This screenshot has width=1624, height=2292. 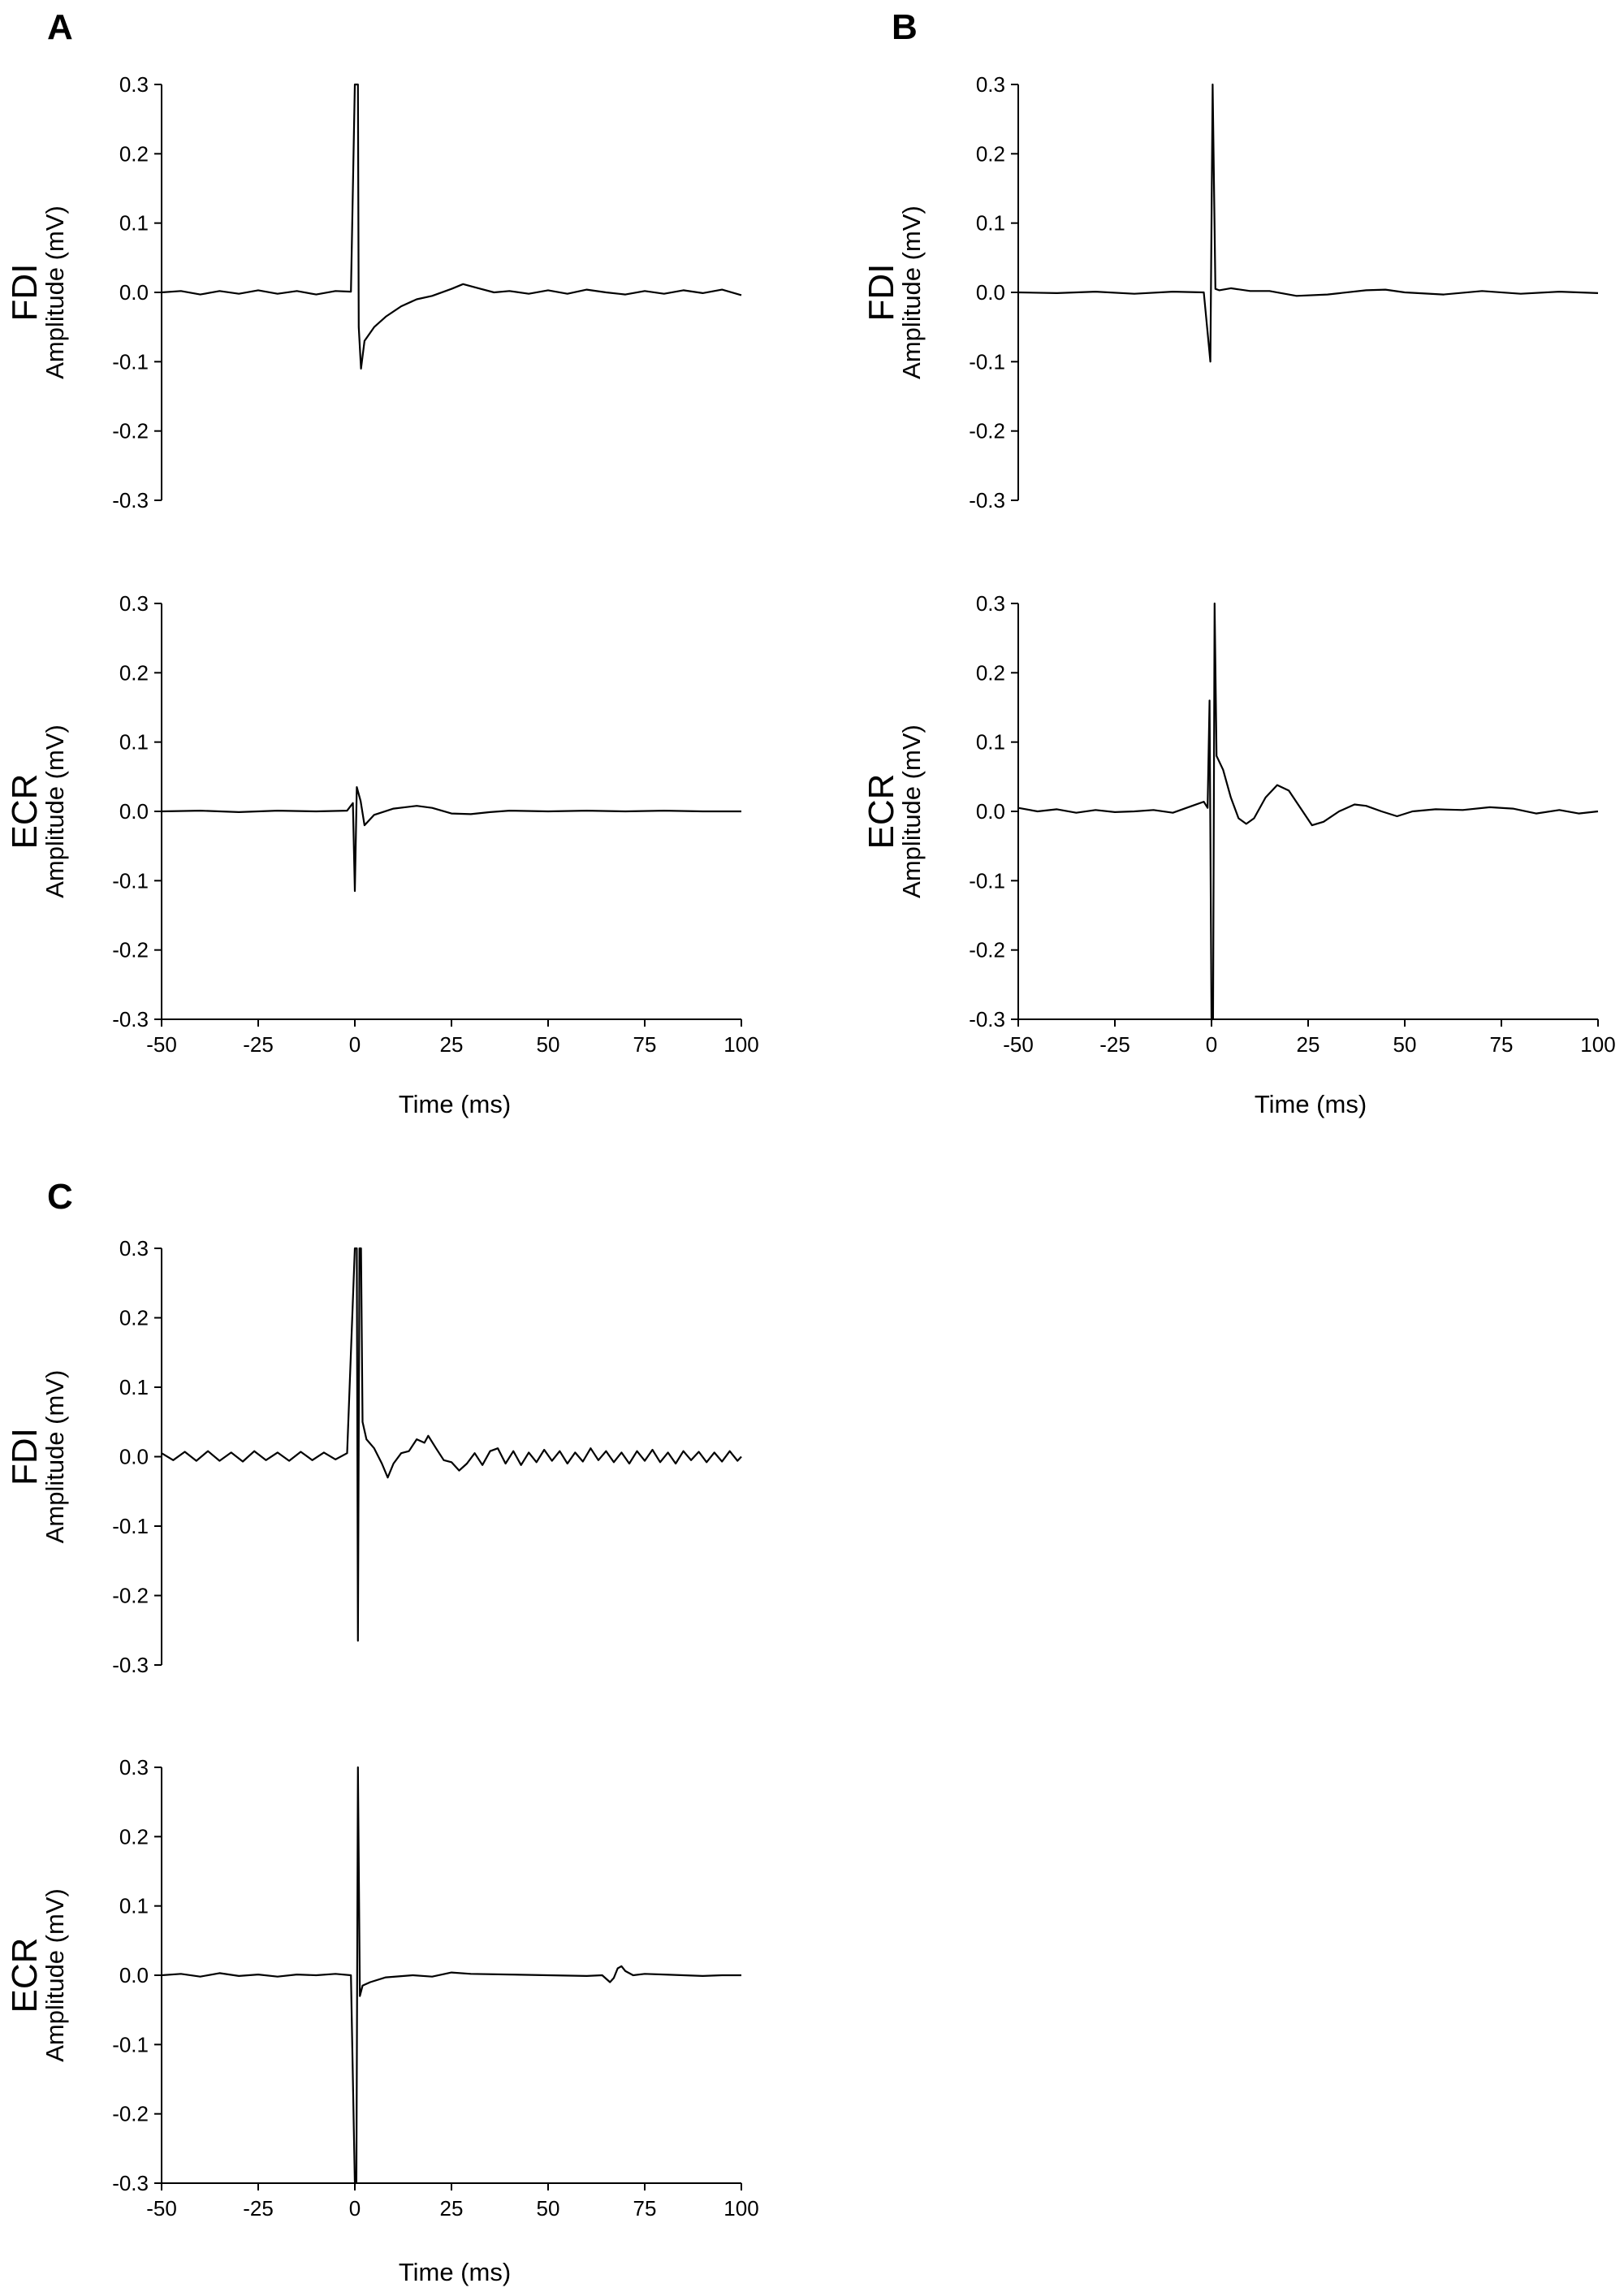 What do you see at coordinates (55, 811) in the screenshot?
I see `amplitude-label-a-ecr: Amplitude (mV)` at bounding box center [55, 811].